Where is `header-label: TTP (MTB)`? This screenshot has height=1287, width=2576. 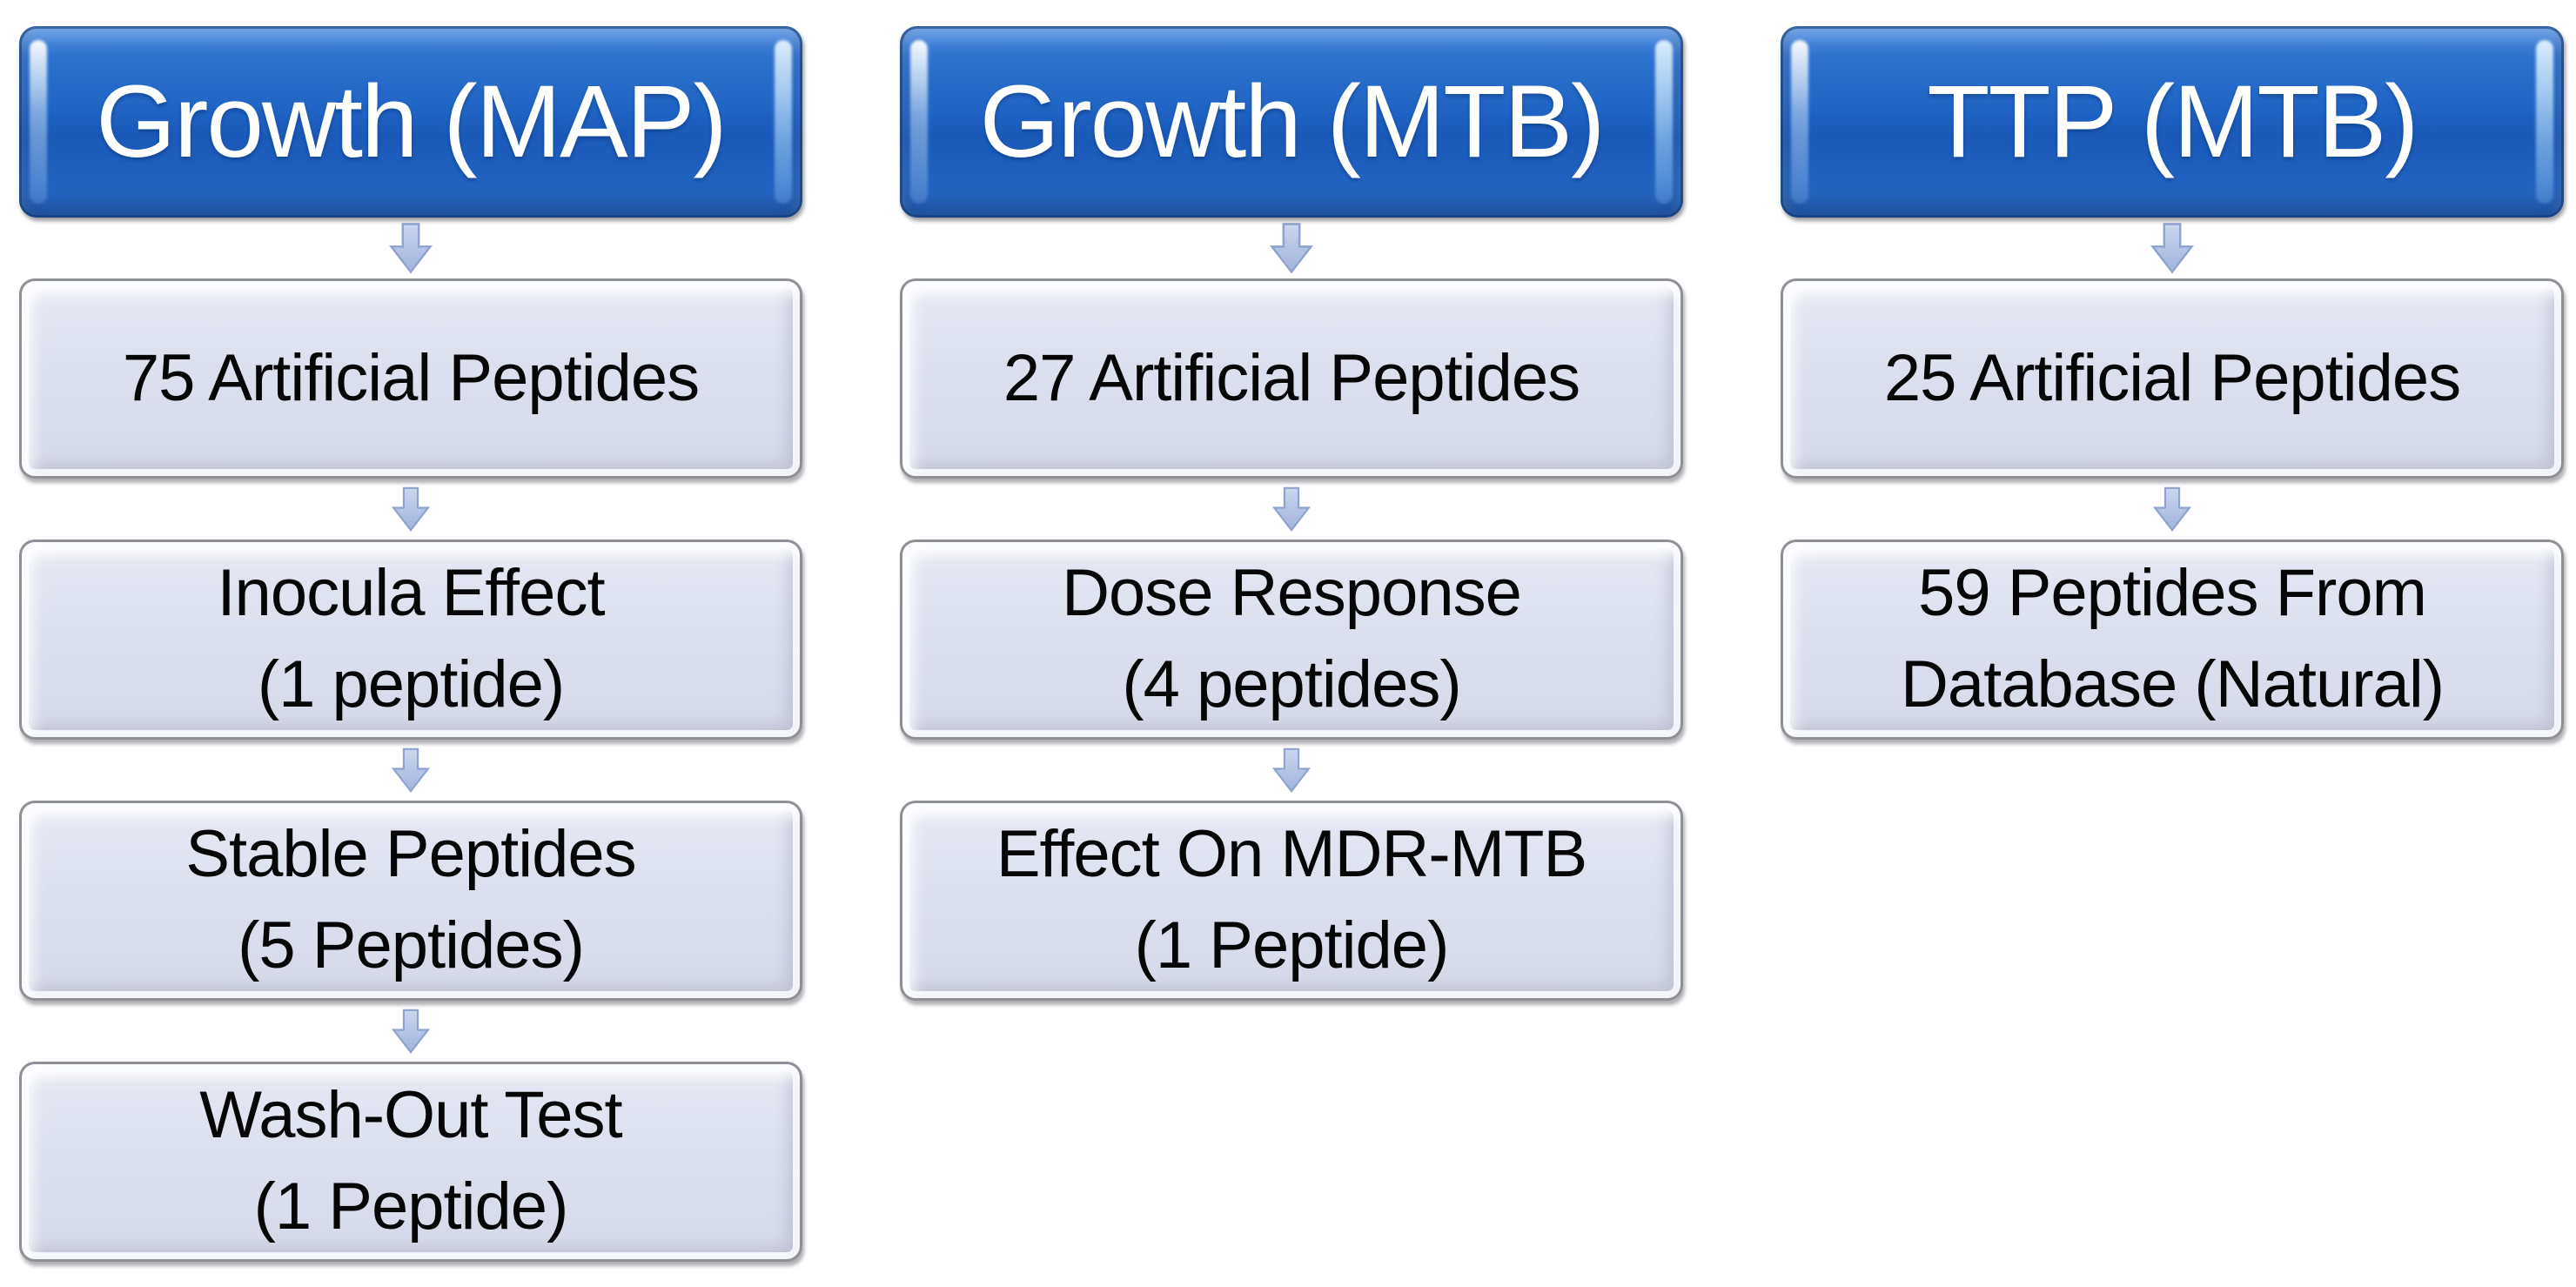 header-label: TTP (MTB) is located at coordinates (2172, 122).